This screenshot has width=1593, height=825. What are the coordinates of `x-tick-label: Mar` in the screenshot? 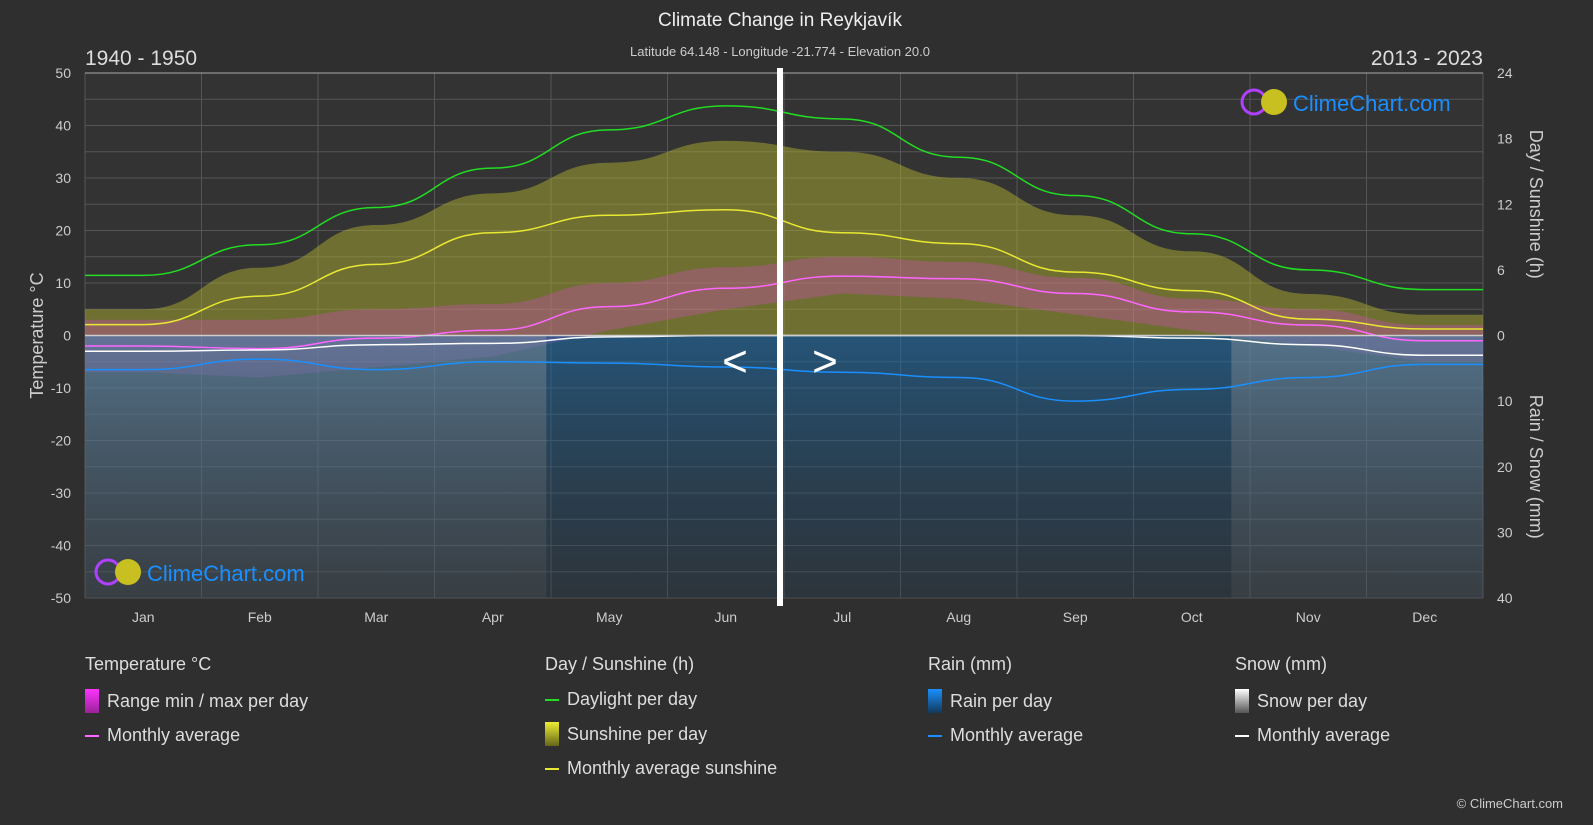 It's located at (376, 617).